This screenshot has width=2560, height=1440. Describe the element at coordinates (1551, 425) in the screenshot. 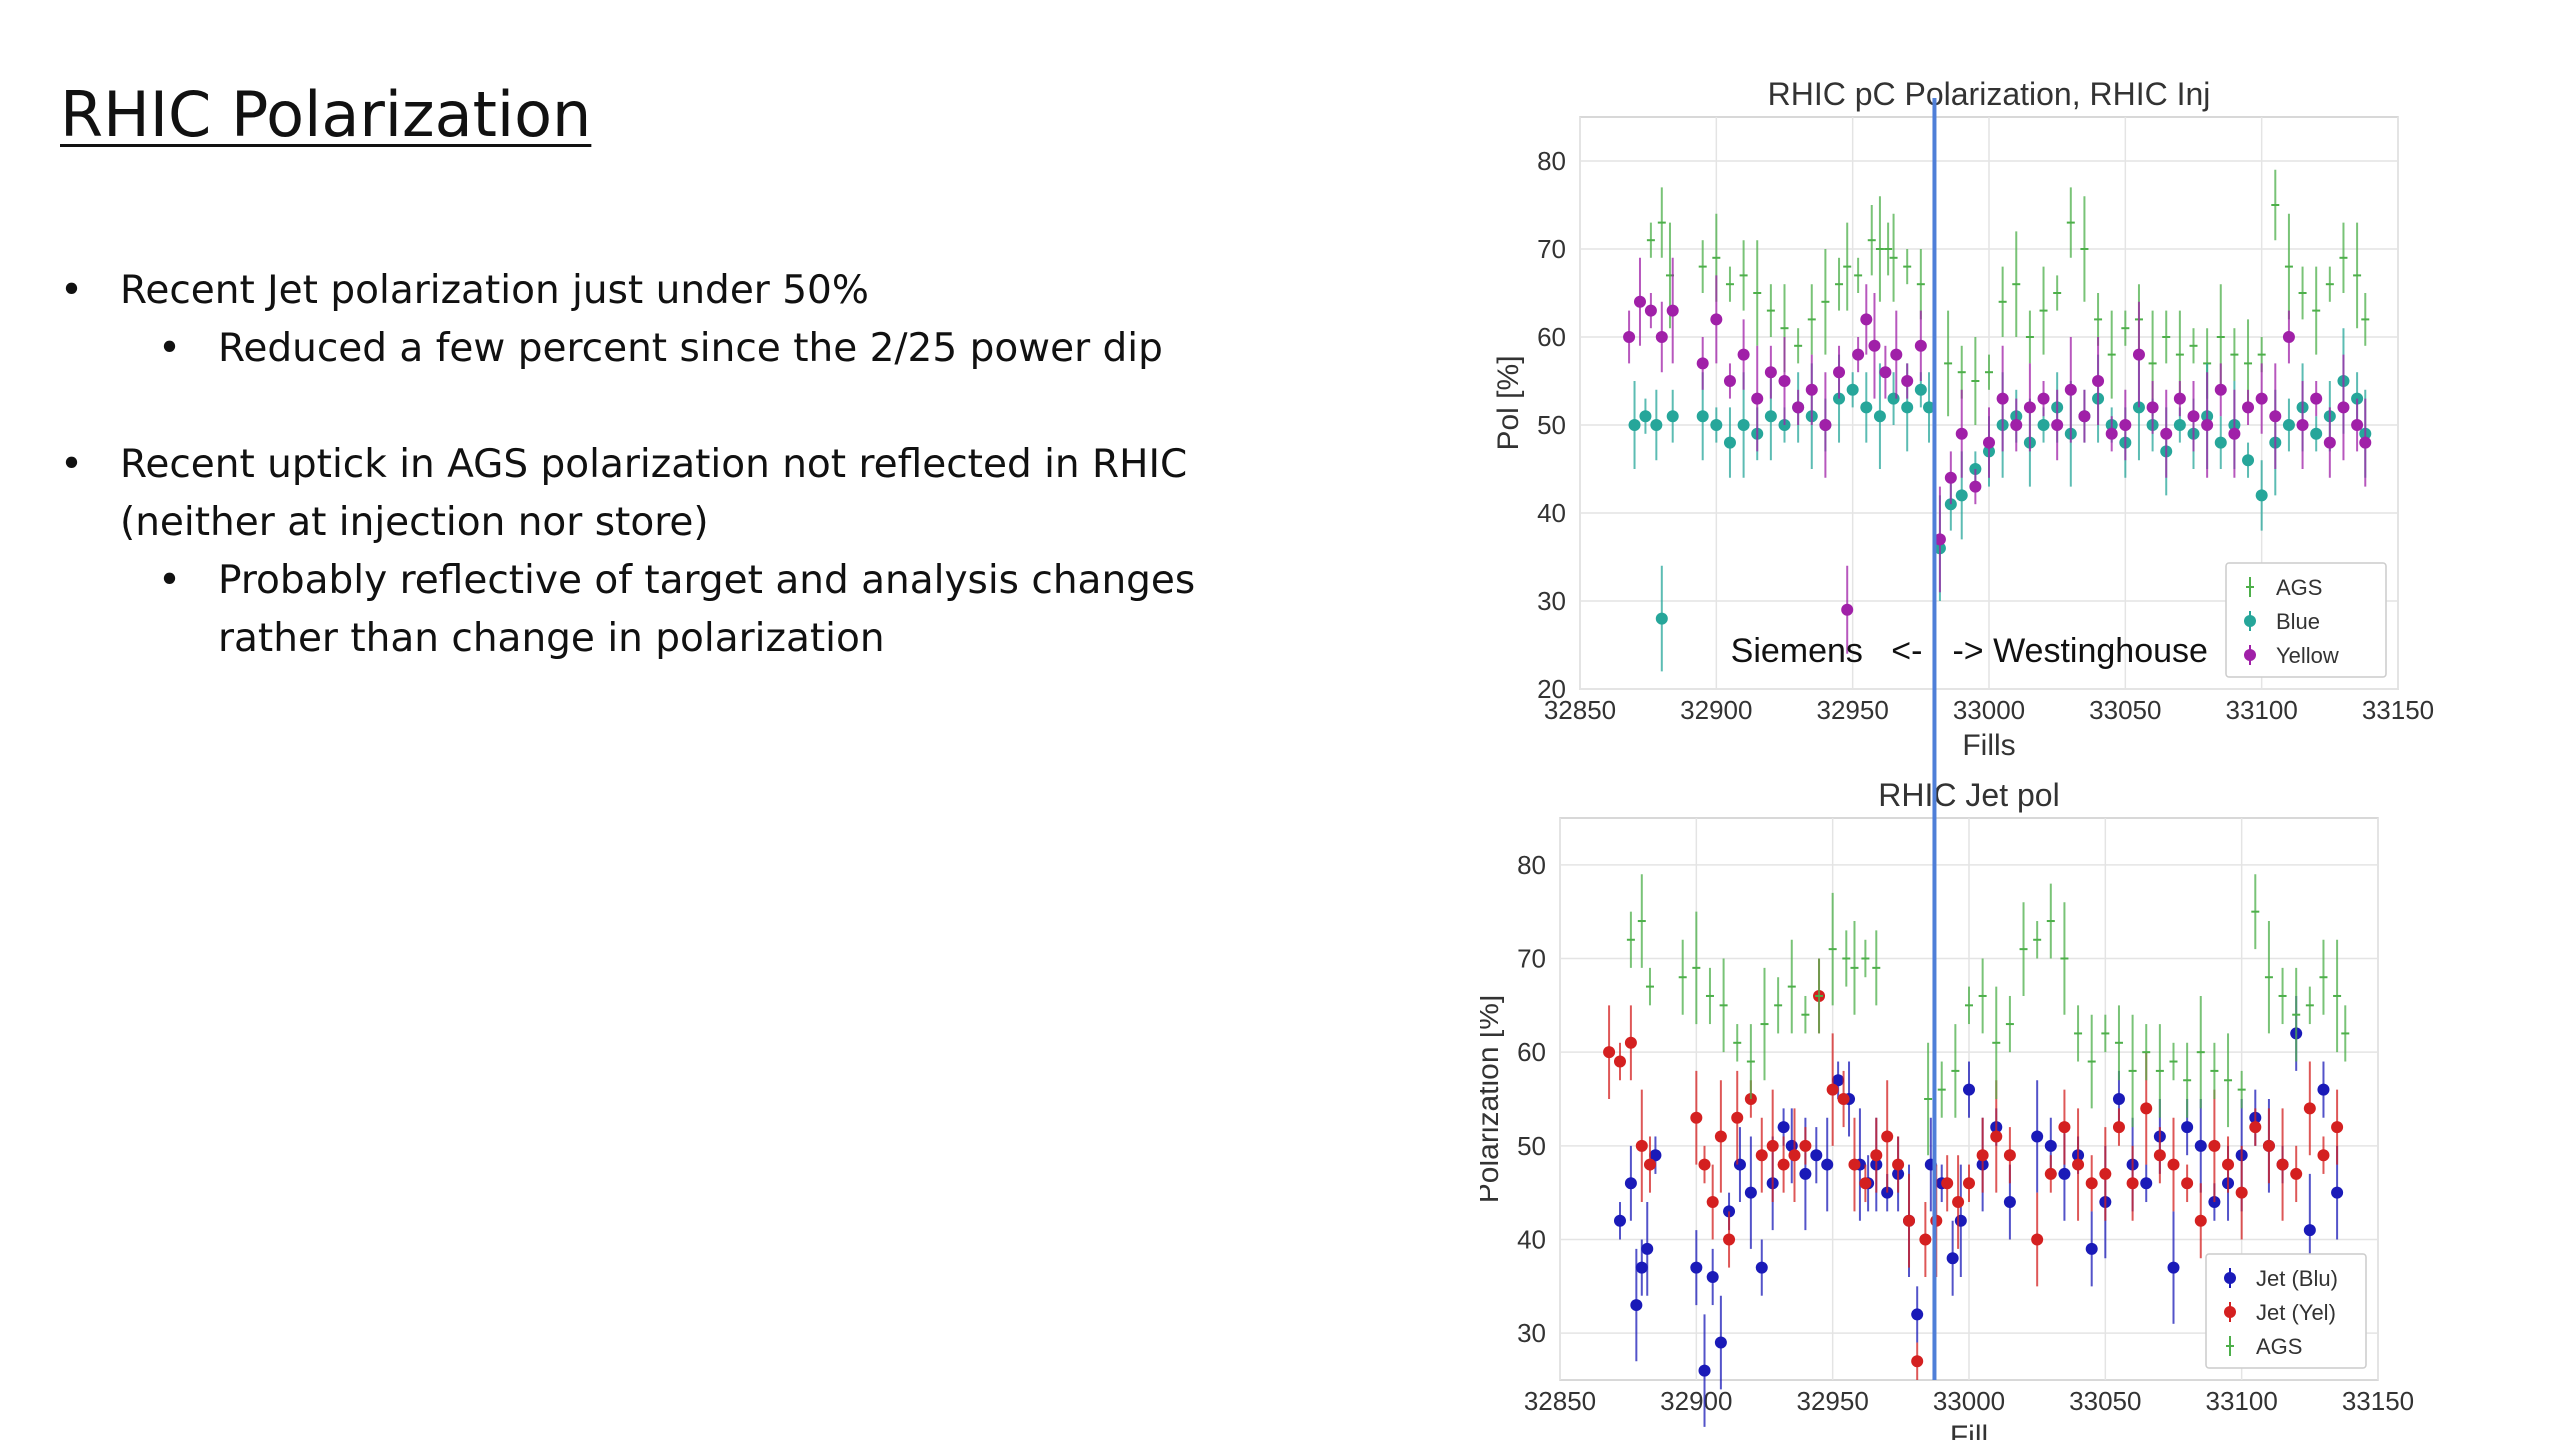

I see `y-tick-label: 50` at that location.